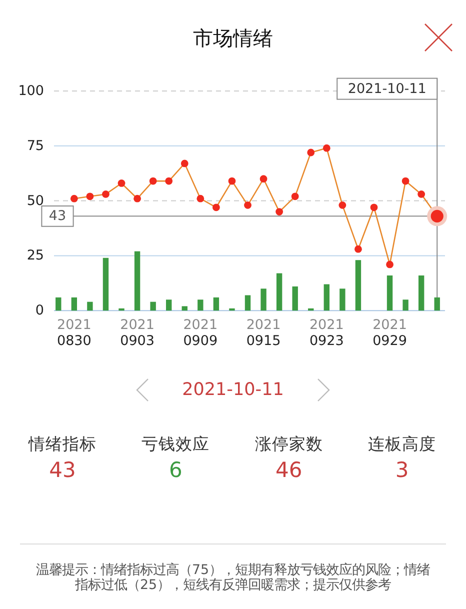  I want to click on category-label: 连板高度, so click(402, 444).